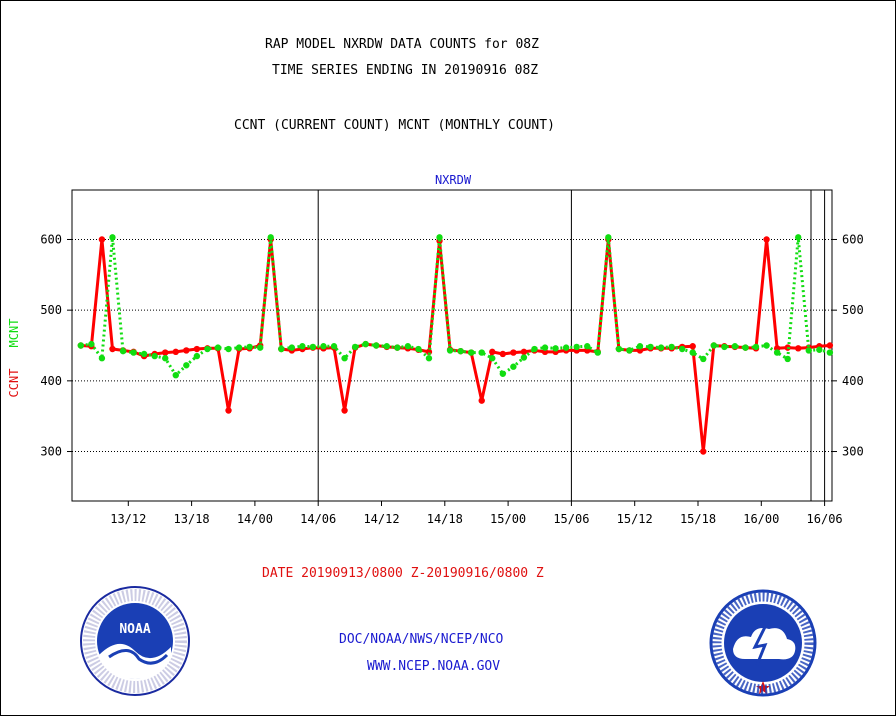 The height and width of the screenshot is (716, 896). What do you see at coordinates (402, 44) in the screenshot?
I see `chart-title-line1: RAP MODEL NXRDW DATA COUNTS for 08Z` at bounding box center [402, 44].